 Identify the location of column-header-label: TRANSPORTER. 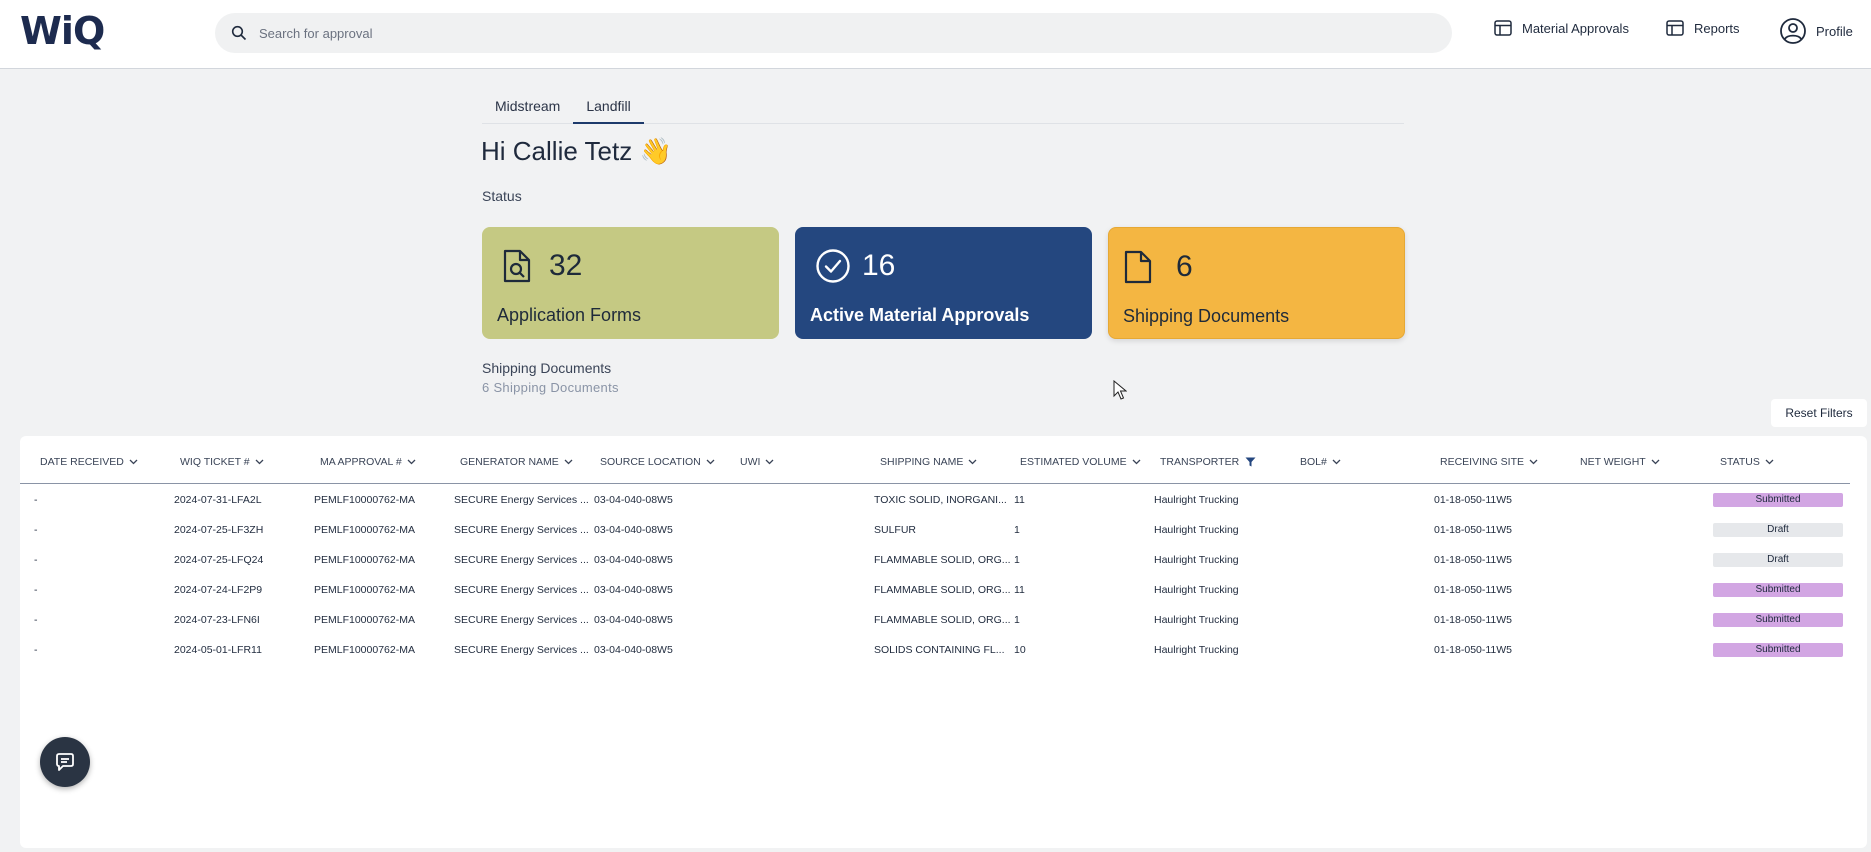
(1200, 462).